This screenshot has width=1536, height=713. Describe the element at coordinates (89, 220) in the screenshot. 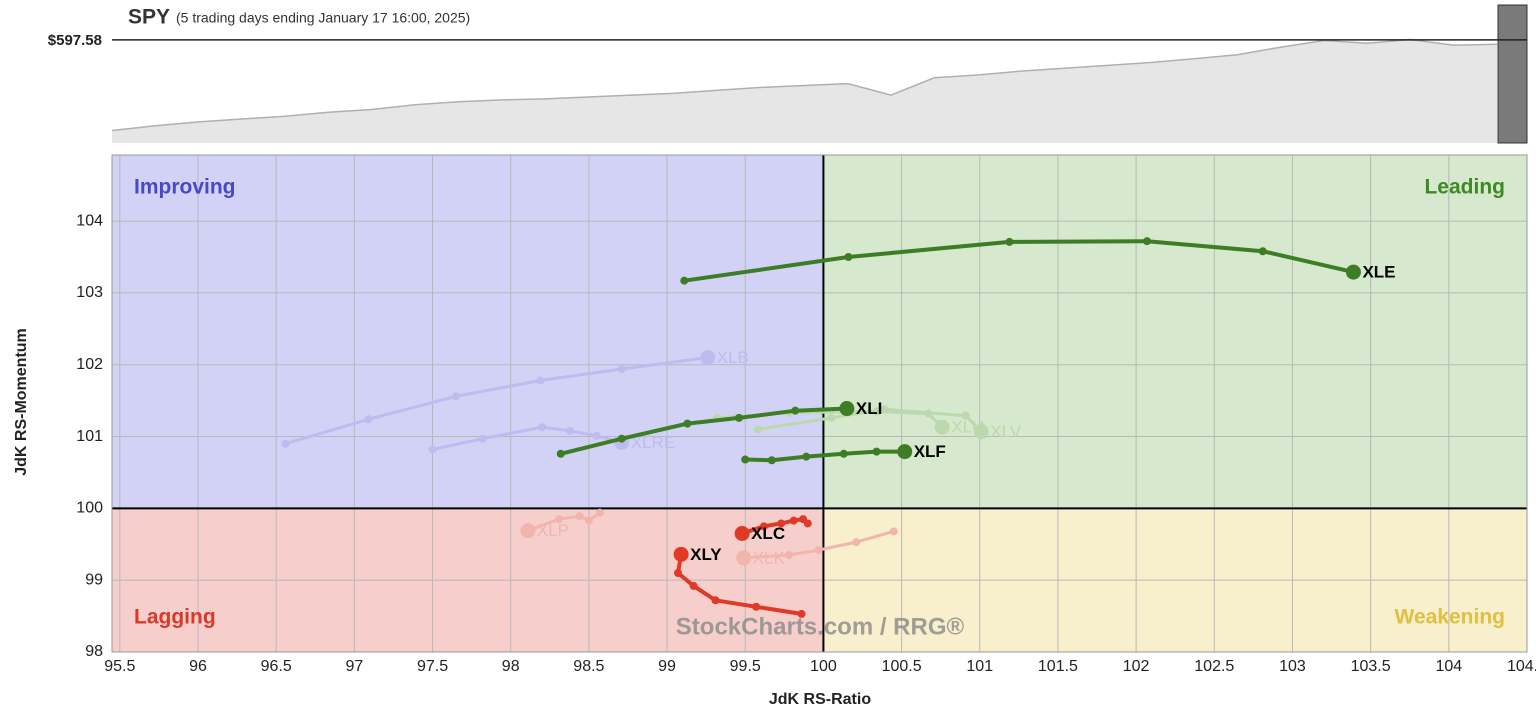

I see `y-tick-label: 104` at that location.